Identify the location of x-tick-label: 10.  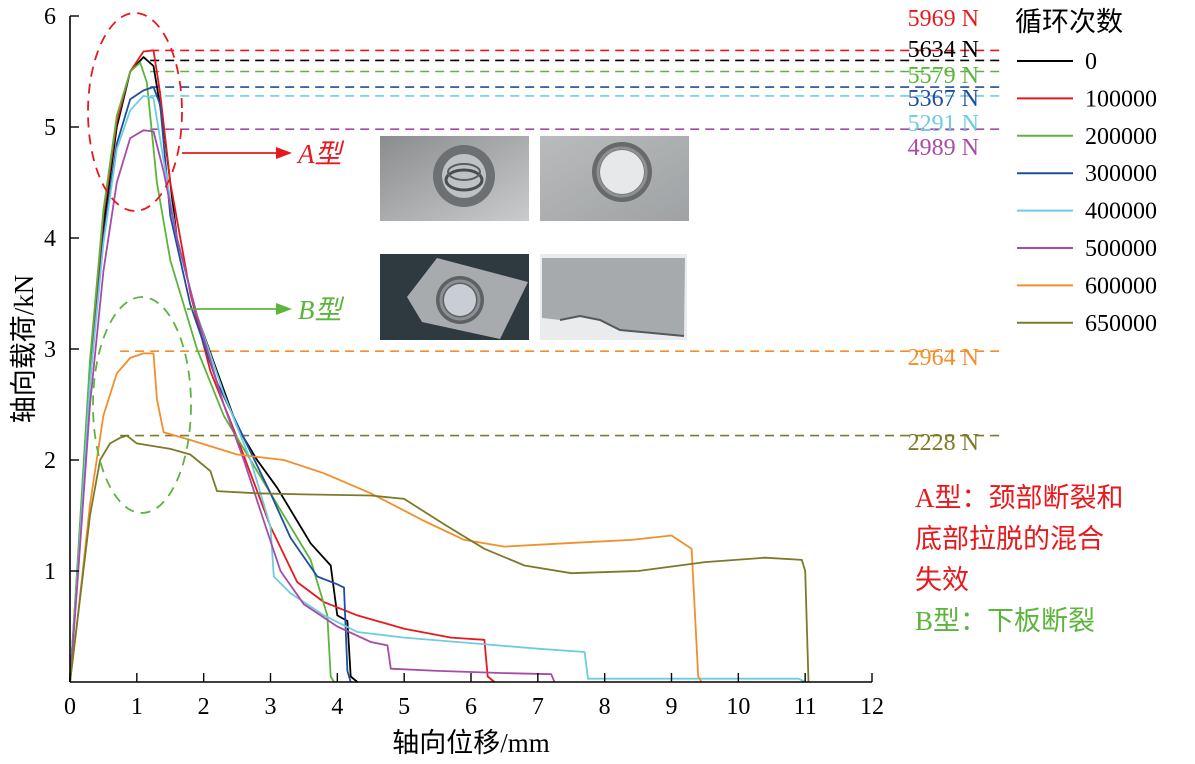
(738, 707).